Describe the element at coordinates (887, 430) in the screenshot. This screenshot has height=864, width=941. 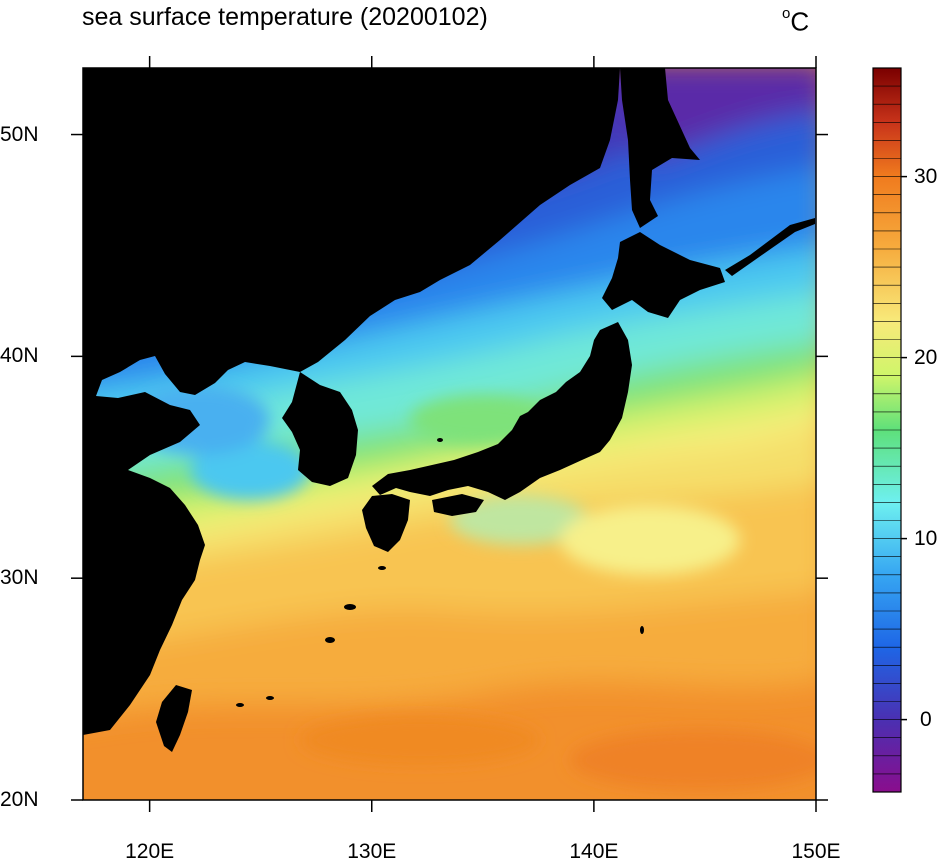
I see `colorbar-frame` at that location.